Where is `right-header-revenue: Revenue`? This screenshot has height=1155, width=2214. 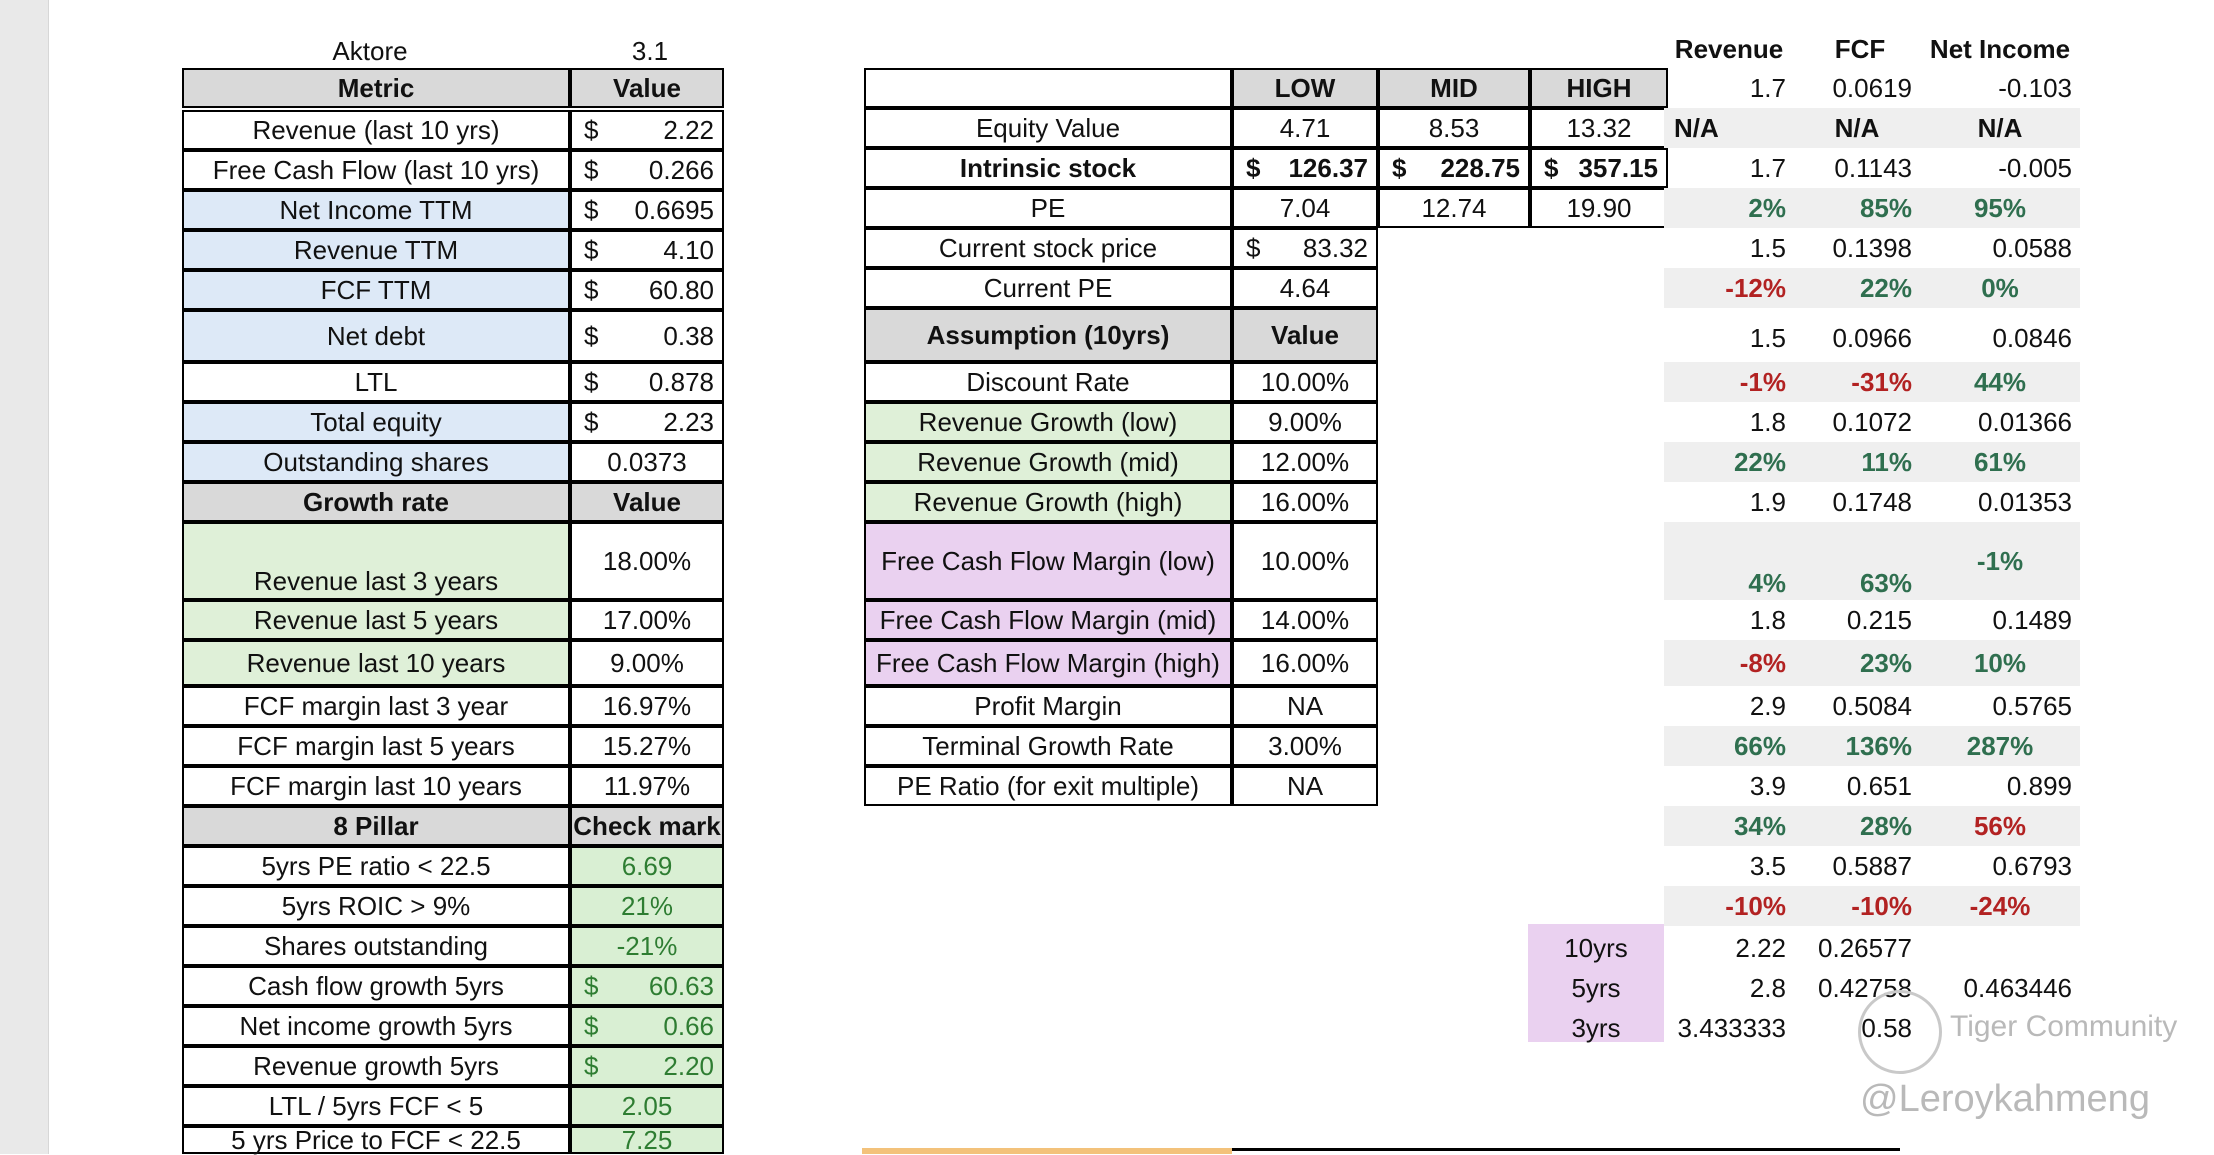 right-header-revenue: Revenue is located at coordinates (1729, 49).